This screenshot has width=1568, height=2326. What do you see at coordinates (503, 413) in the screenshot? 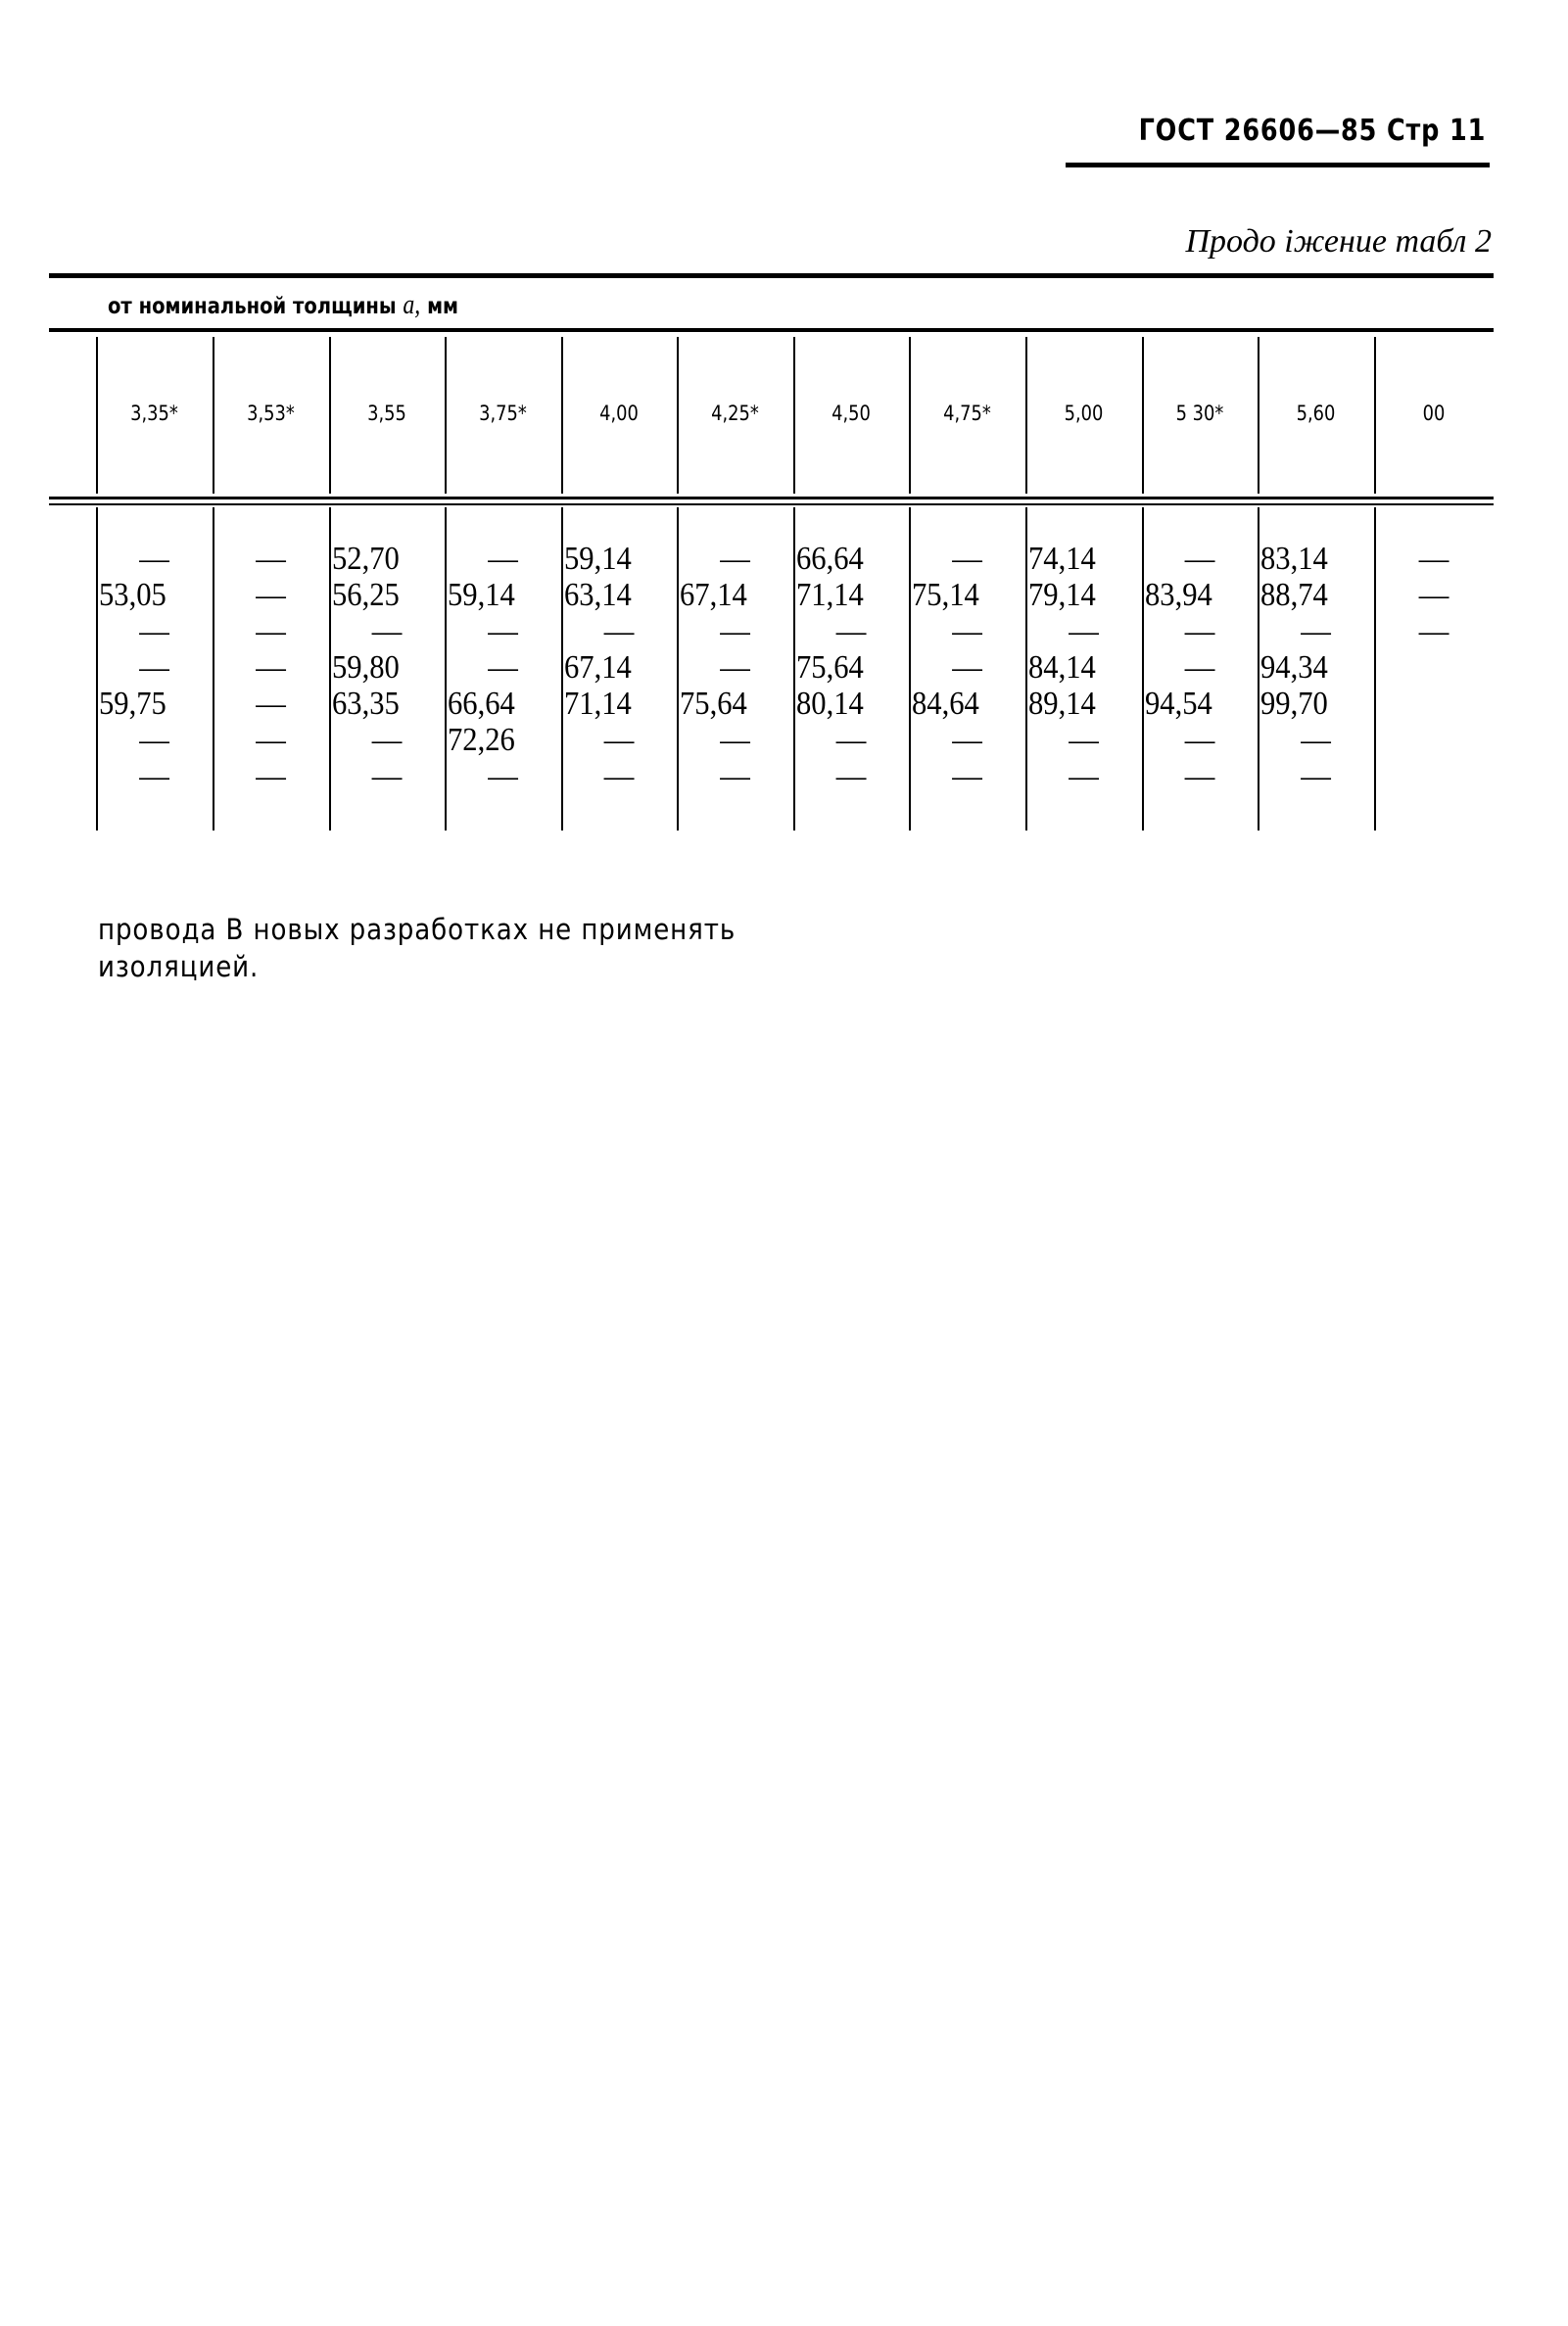
I see `column-header: 3,75*` at bounding box center [503, 413].